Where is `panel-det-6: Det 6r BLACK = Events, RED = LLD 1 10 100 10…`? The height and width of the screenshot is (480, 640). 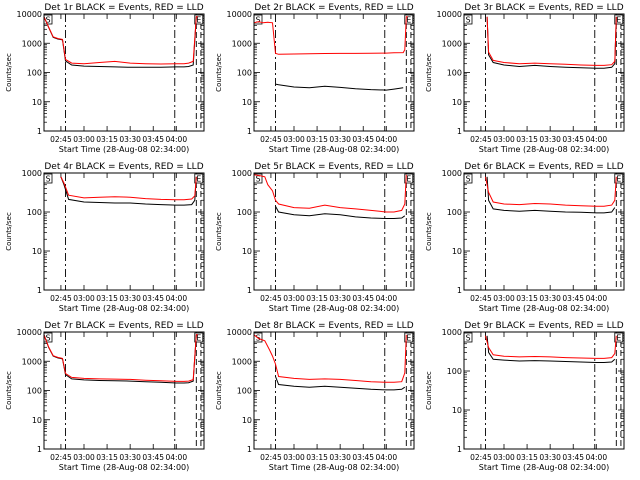
panel-det-6: Det 6r BLACK = Events, RED = LLD 1 10 100 10… is located at coordinates (525, 237).